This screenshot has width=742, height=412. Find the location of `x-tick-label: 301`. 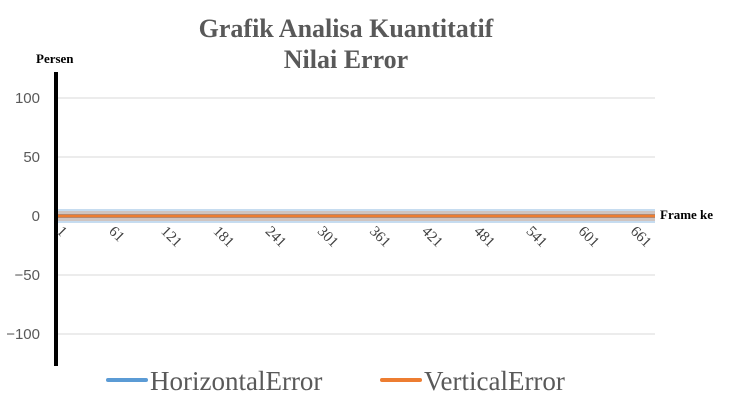

x-tick-label: 301 is located at coordinates (327, 237).